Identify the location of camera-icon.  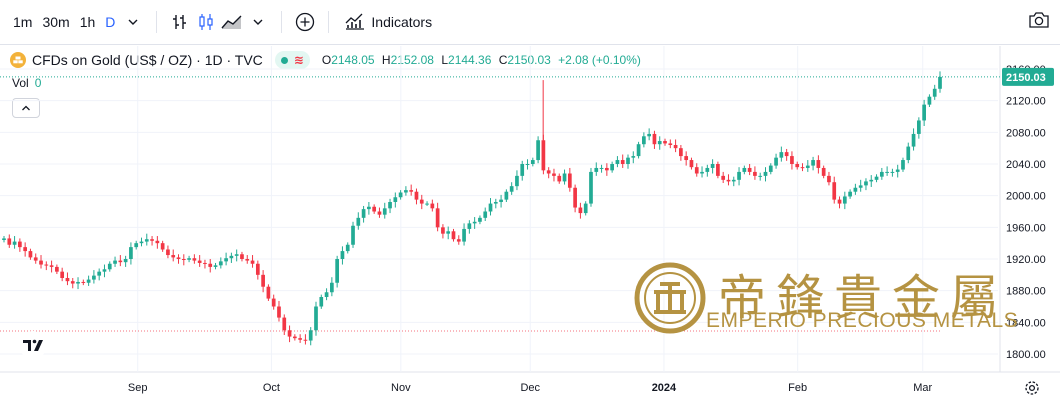
(1039, 22).